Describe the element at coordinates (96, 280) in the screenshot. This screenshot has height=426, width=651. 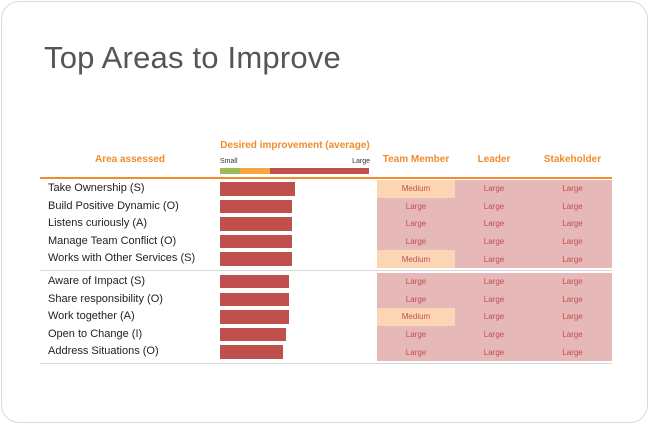
I see `area-label: Aware of Impact (S)` at that location.